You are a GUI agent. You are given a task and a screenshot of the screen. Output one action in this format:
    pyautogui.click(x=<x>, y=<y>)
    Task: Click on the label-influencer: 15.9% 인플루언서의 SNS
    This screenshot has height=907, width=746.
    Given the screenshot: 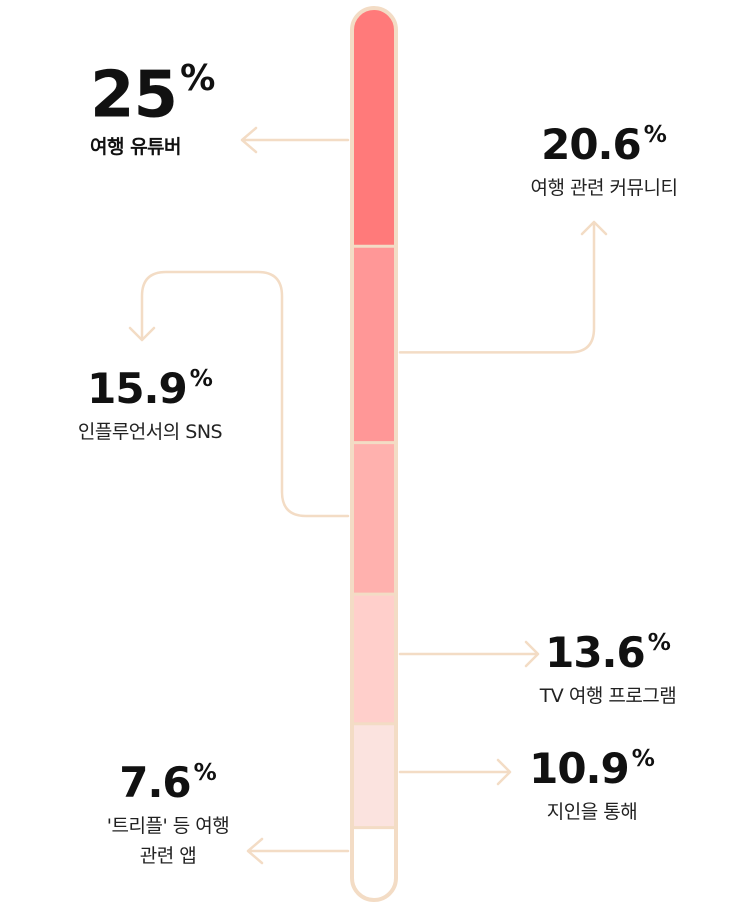 What is the action you would take?
    pyautogui.click(x=150, y=404)
    